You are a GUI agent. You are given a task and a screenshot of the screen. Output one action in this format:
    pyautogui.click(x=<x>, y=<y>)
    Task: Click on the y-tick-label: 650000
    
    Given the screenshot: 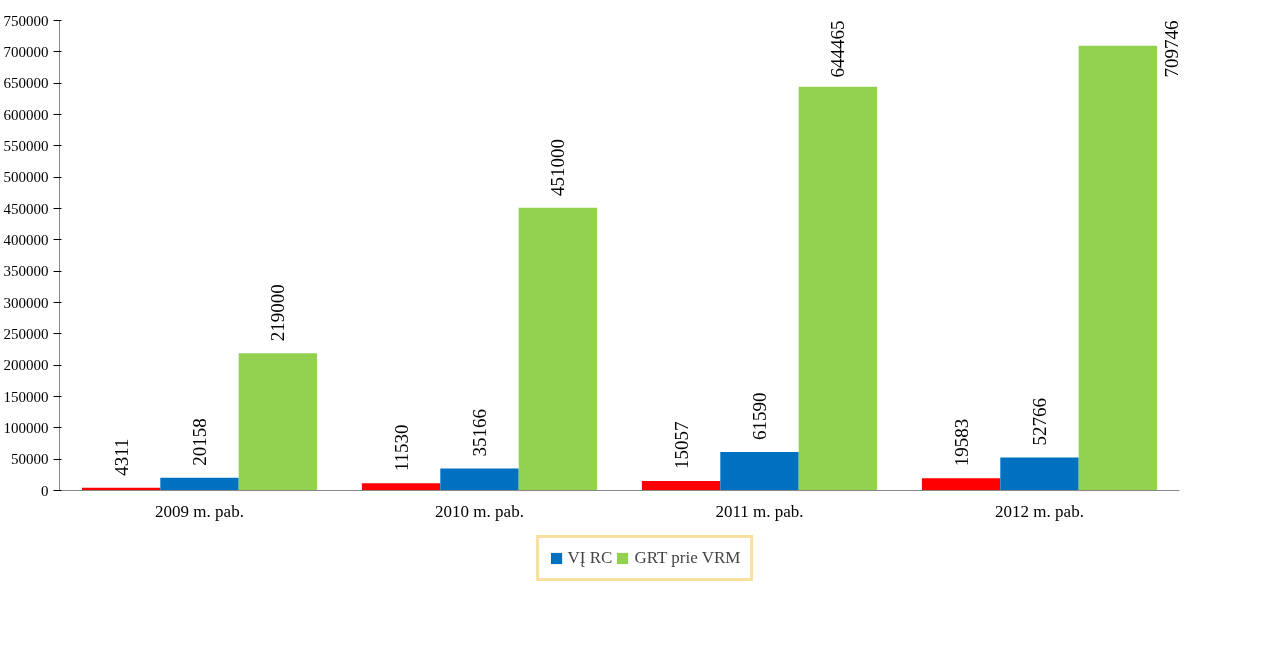 What is the action you would take?
    pyautogui.click(x=26, y=83)
    